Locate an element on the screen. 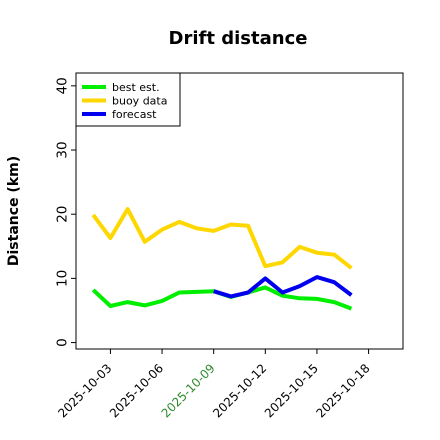  series-line-buoy-data is located at coordinates (222, 238).